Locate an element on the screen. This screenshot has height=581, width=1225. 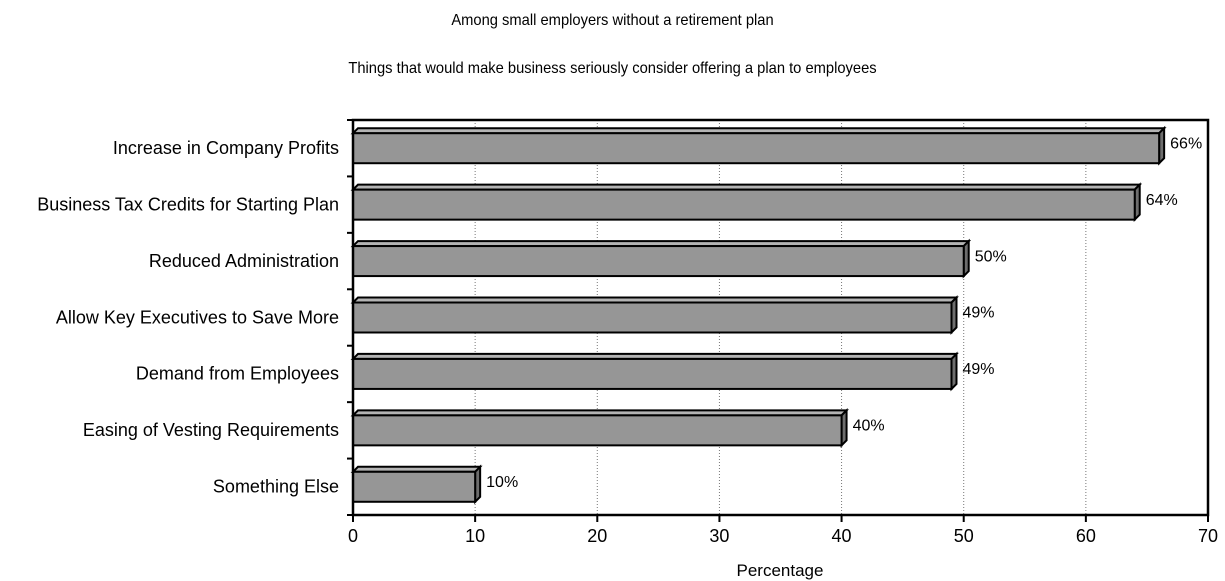
category-label: Business Tax Credits for Starting Plan is located at coordinates (188, 204).